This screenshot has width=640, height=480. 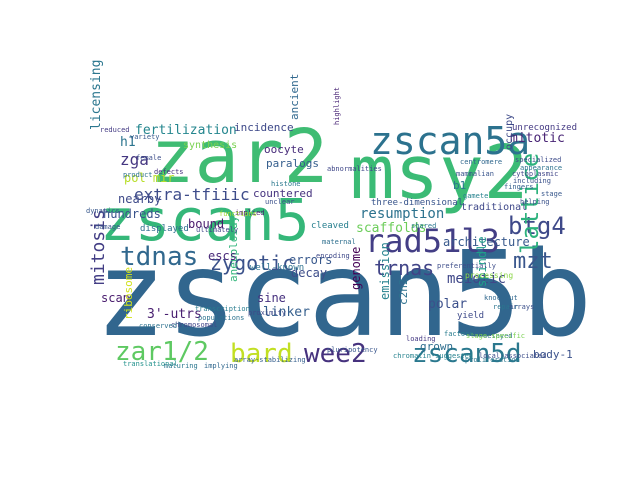 What do you see at coordinates (404, 268) in the screenshot?
I see `word-trnas: trnas` at bounding box center [404, 268].